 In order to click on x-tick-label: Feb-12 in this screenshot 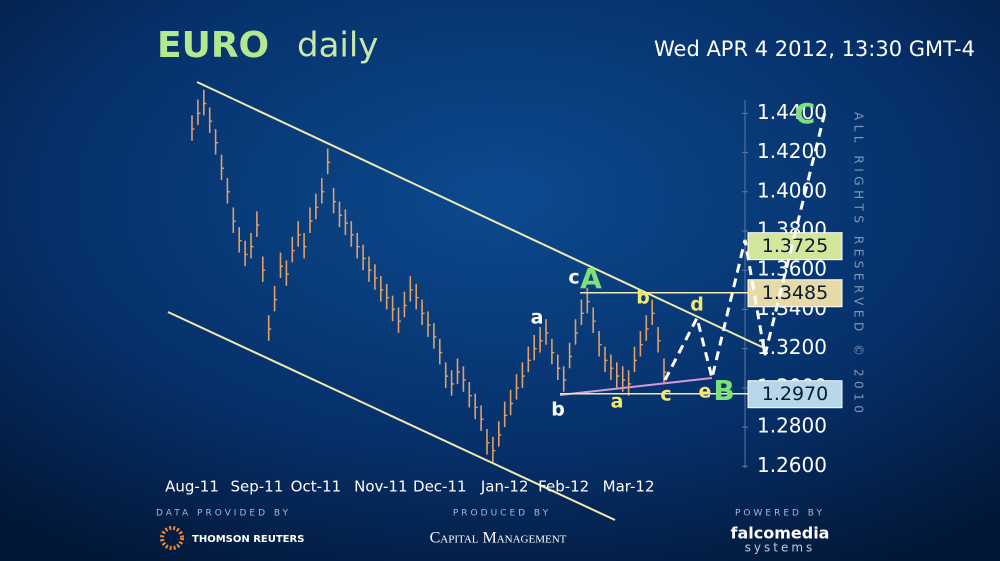, I will do `click(563, 487)`.